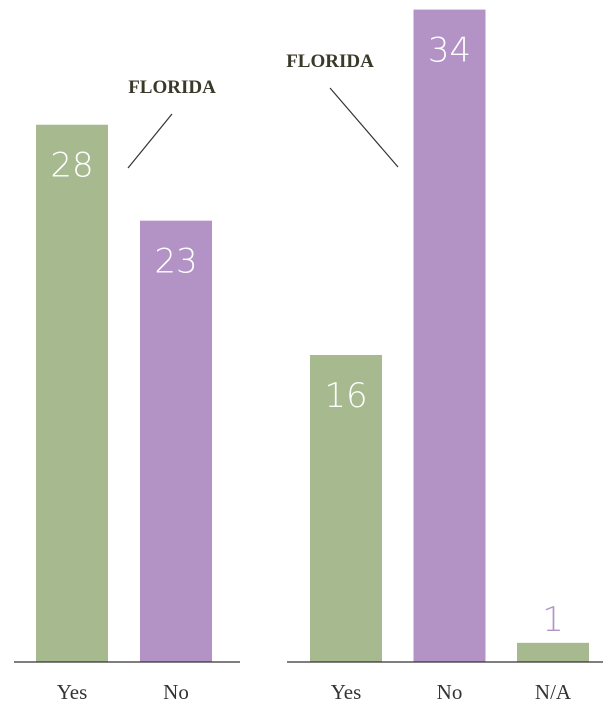  Describe the element at coordinates (71, 166) in the screenshot. I see `value-label: 28` at that location.